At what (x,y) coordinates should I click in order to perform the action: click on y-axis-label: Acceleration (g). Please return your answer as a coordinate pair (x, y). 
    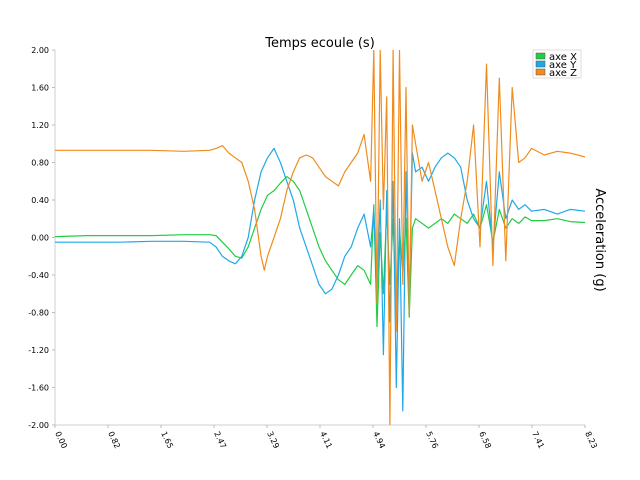
    Looking at the image, I should click on (599, 239).